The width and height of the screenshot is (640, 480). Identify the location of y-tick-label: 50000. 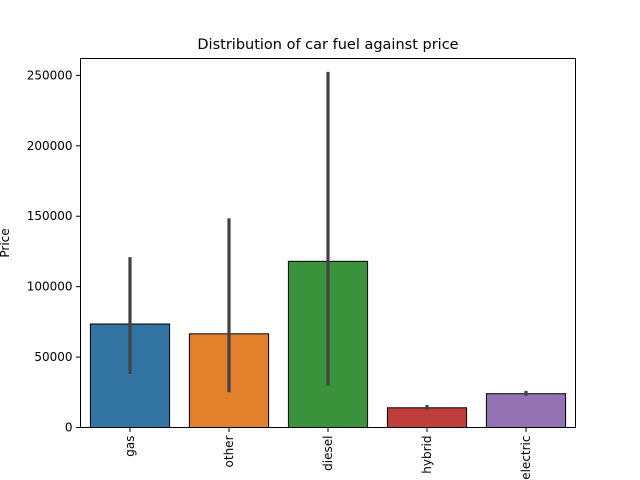
(53, 357).